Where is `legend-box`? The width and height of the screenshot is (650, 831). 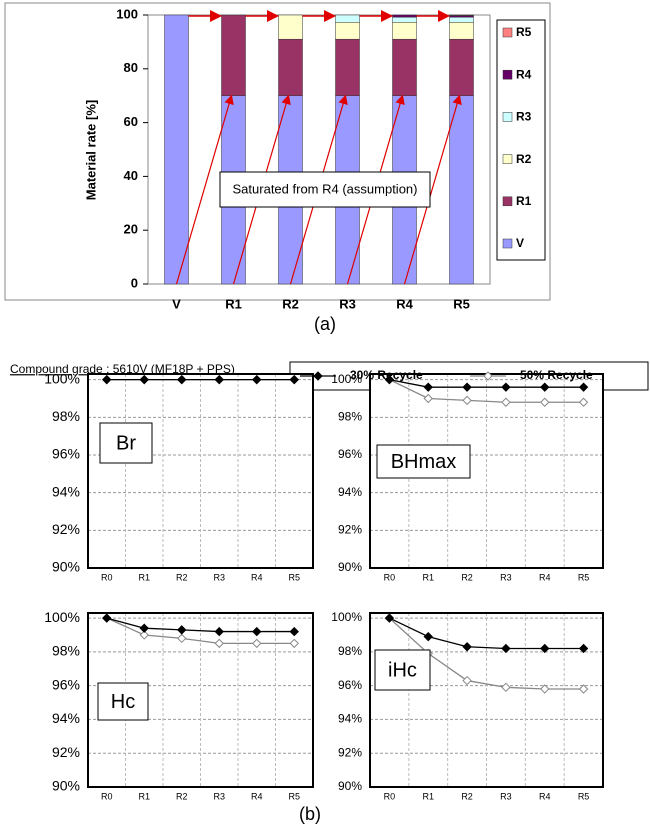
legend-box is located at coordinates (521, 140).